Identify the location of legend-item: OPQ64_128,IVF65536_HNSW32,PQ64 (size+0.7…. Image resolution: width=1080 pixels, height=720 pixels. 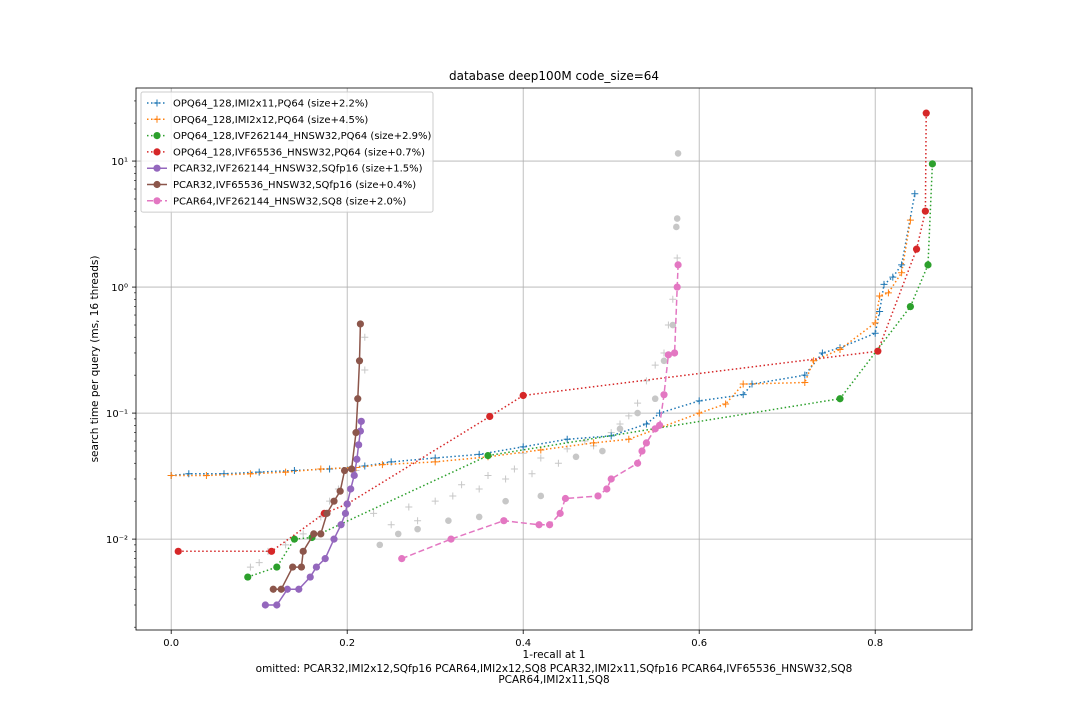
(286, 152).